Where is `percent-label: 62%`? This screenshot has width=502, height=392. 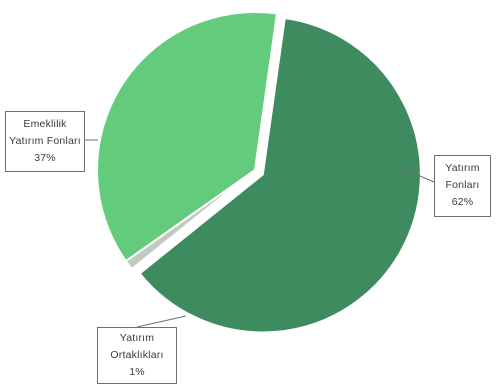 percent-label: 62% is located at coordinates (462, 202).